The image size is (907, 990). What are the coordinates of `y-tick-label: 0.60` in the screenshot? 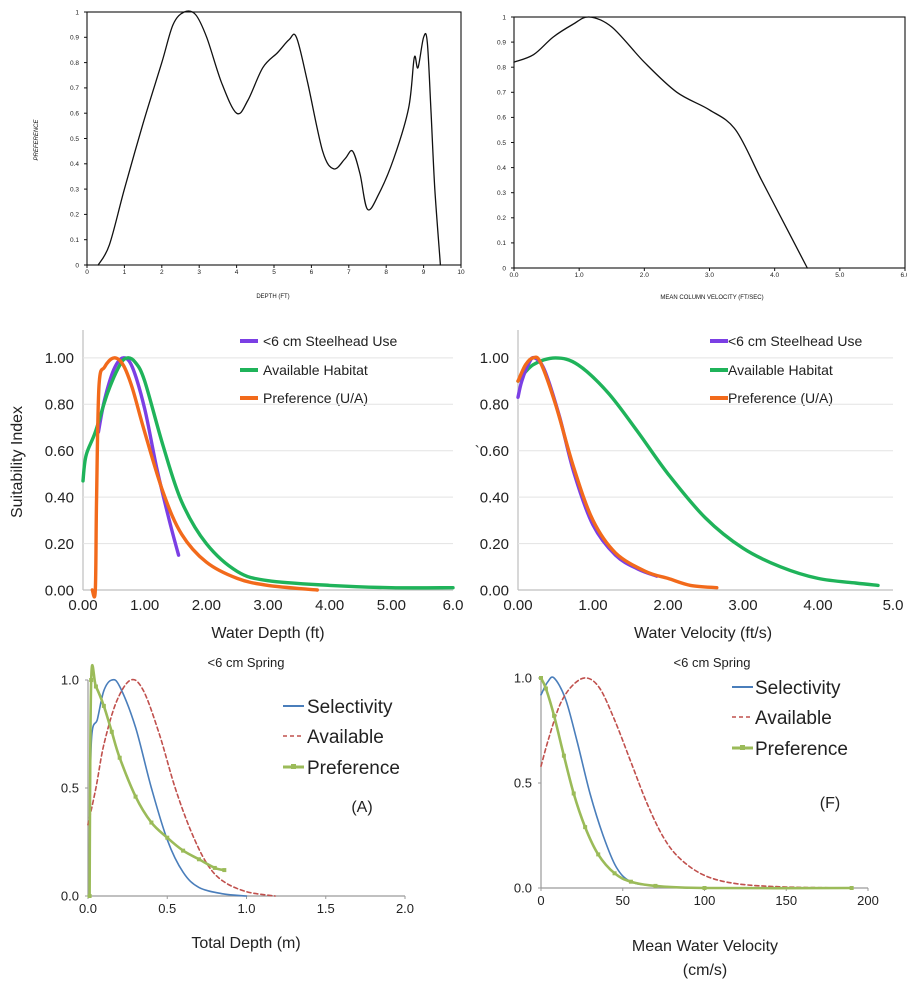 It's located at (59, 451).